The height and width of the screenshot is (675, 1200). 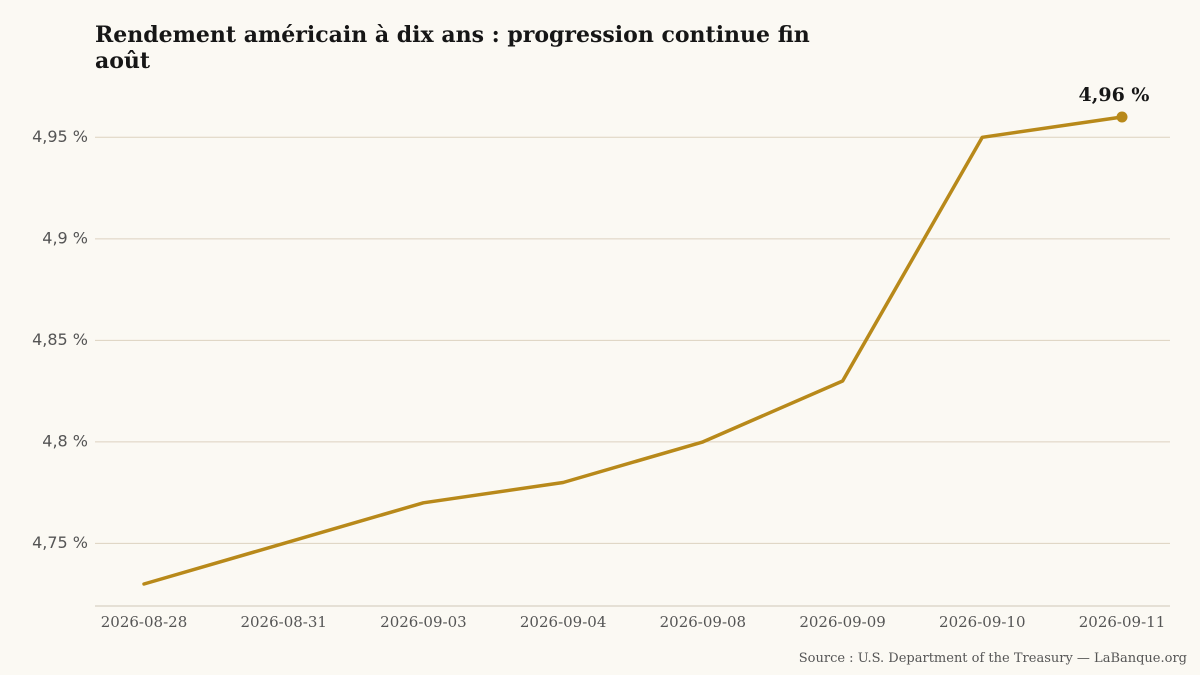 What do you see at coordinates (1122, 117) in the screenshot?
I see `last-point-marker` at bounding box center [1122, 117].